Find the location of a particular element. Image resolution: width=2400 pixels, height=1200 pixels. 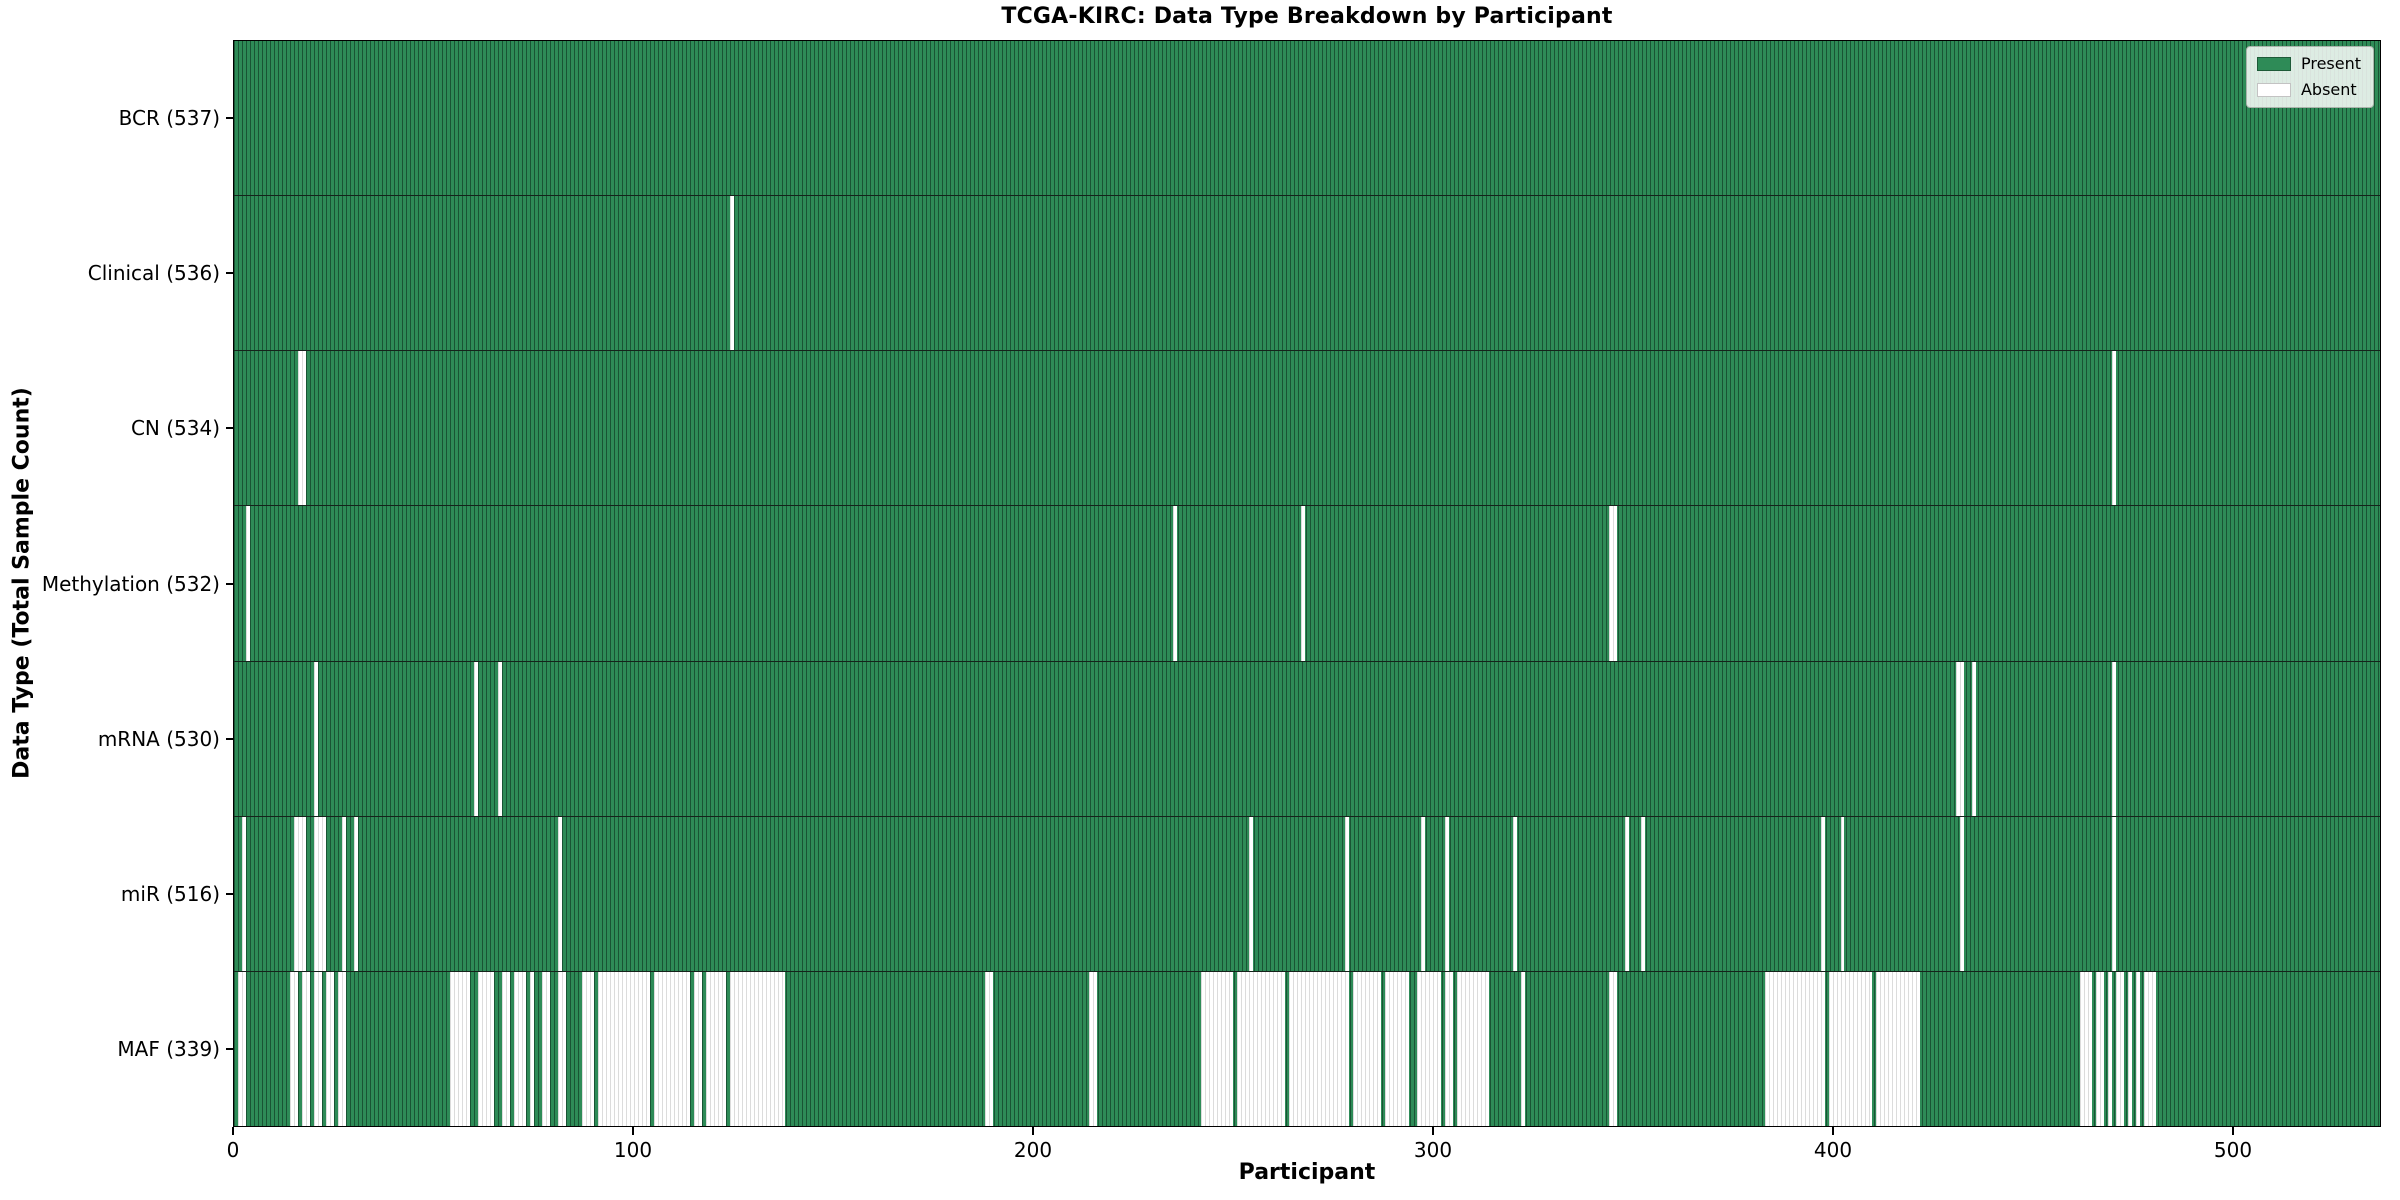

data-row-maf is located at coordinates (1307, 1048).